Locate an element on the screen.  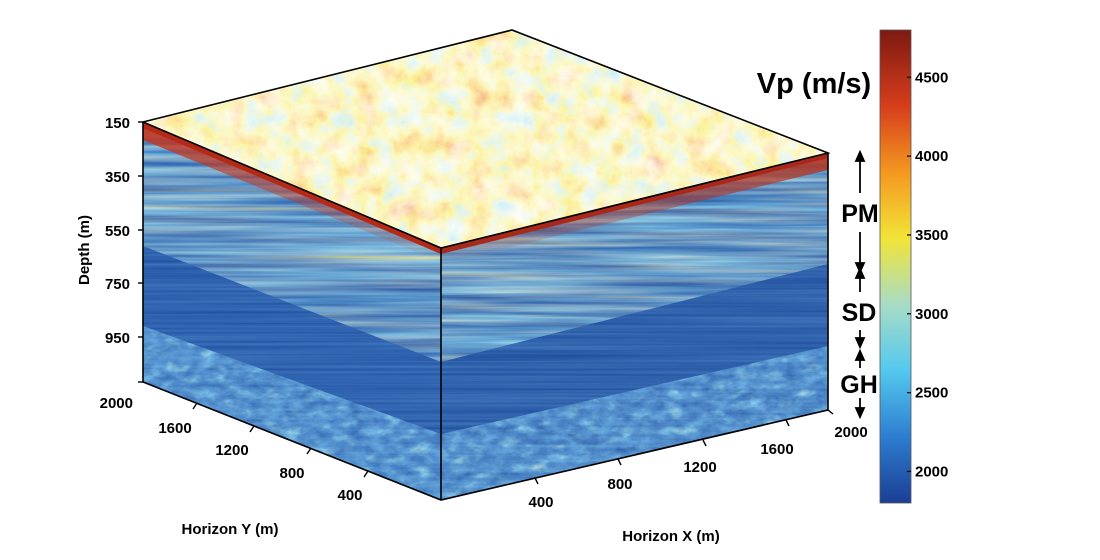
colorbar-ticks: 2000 2500 3000 3500 4000 4500 is located at coordinates (927, 274).